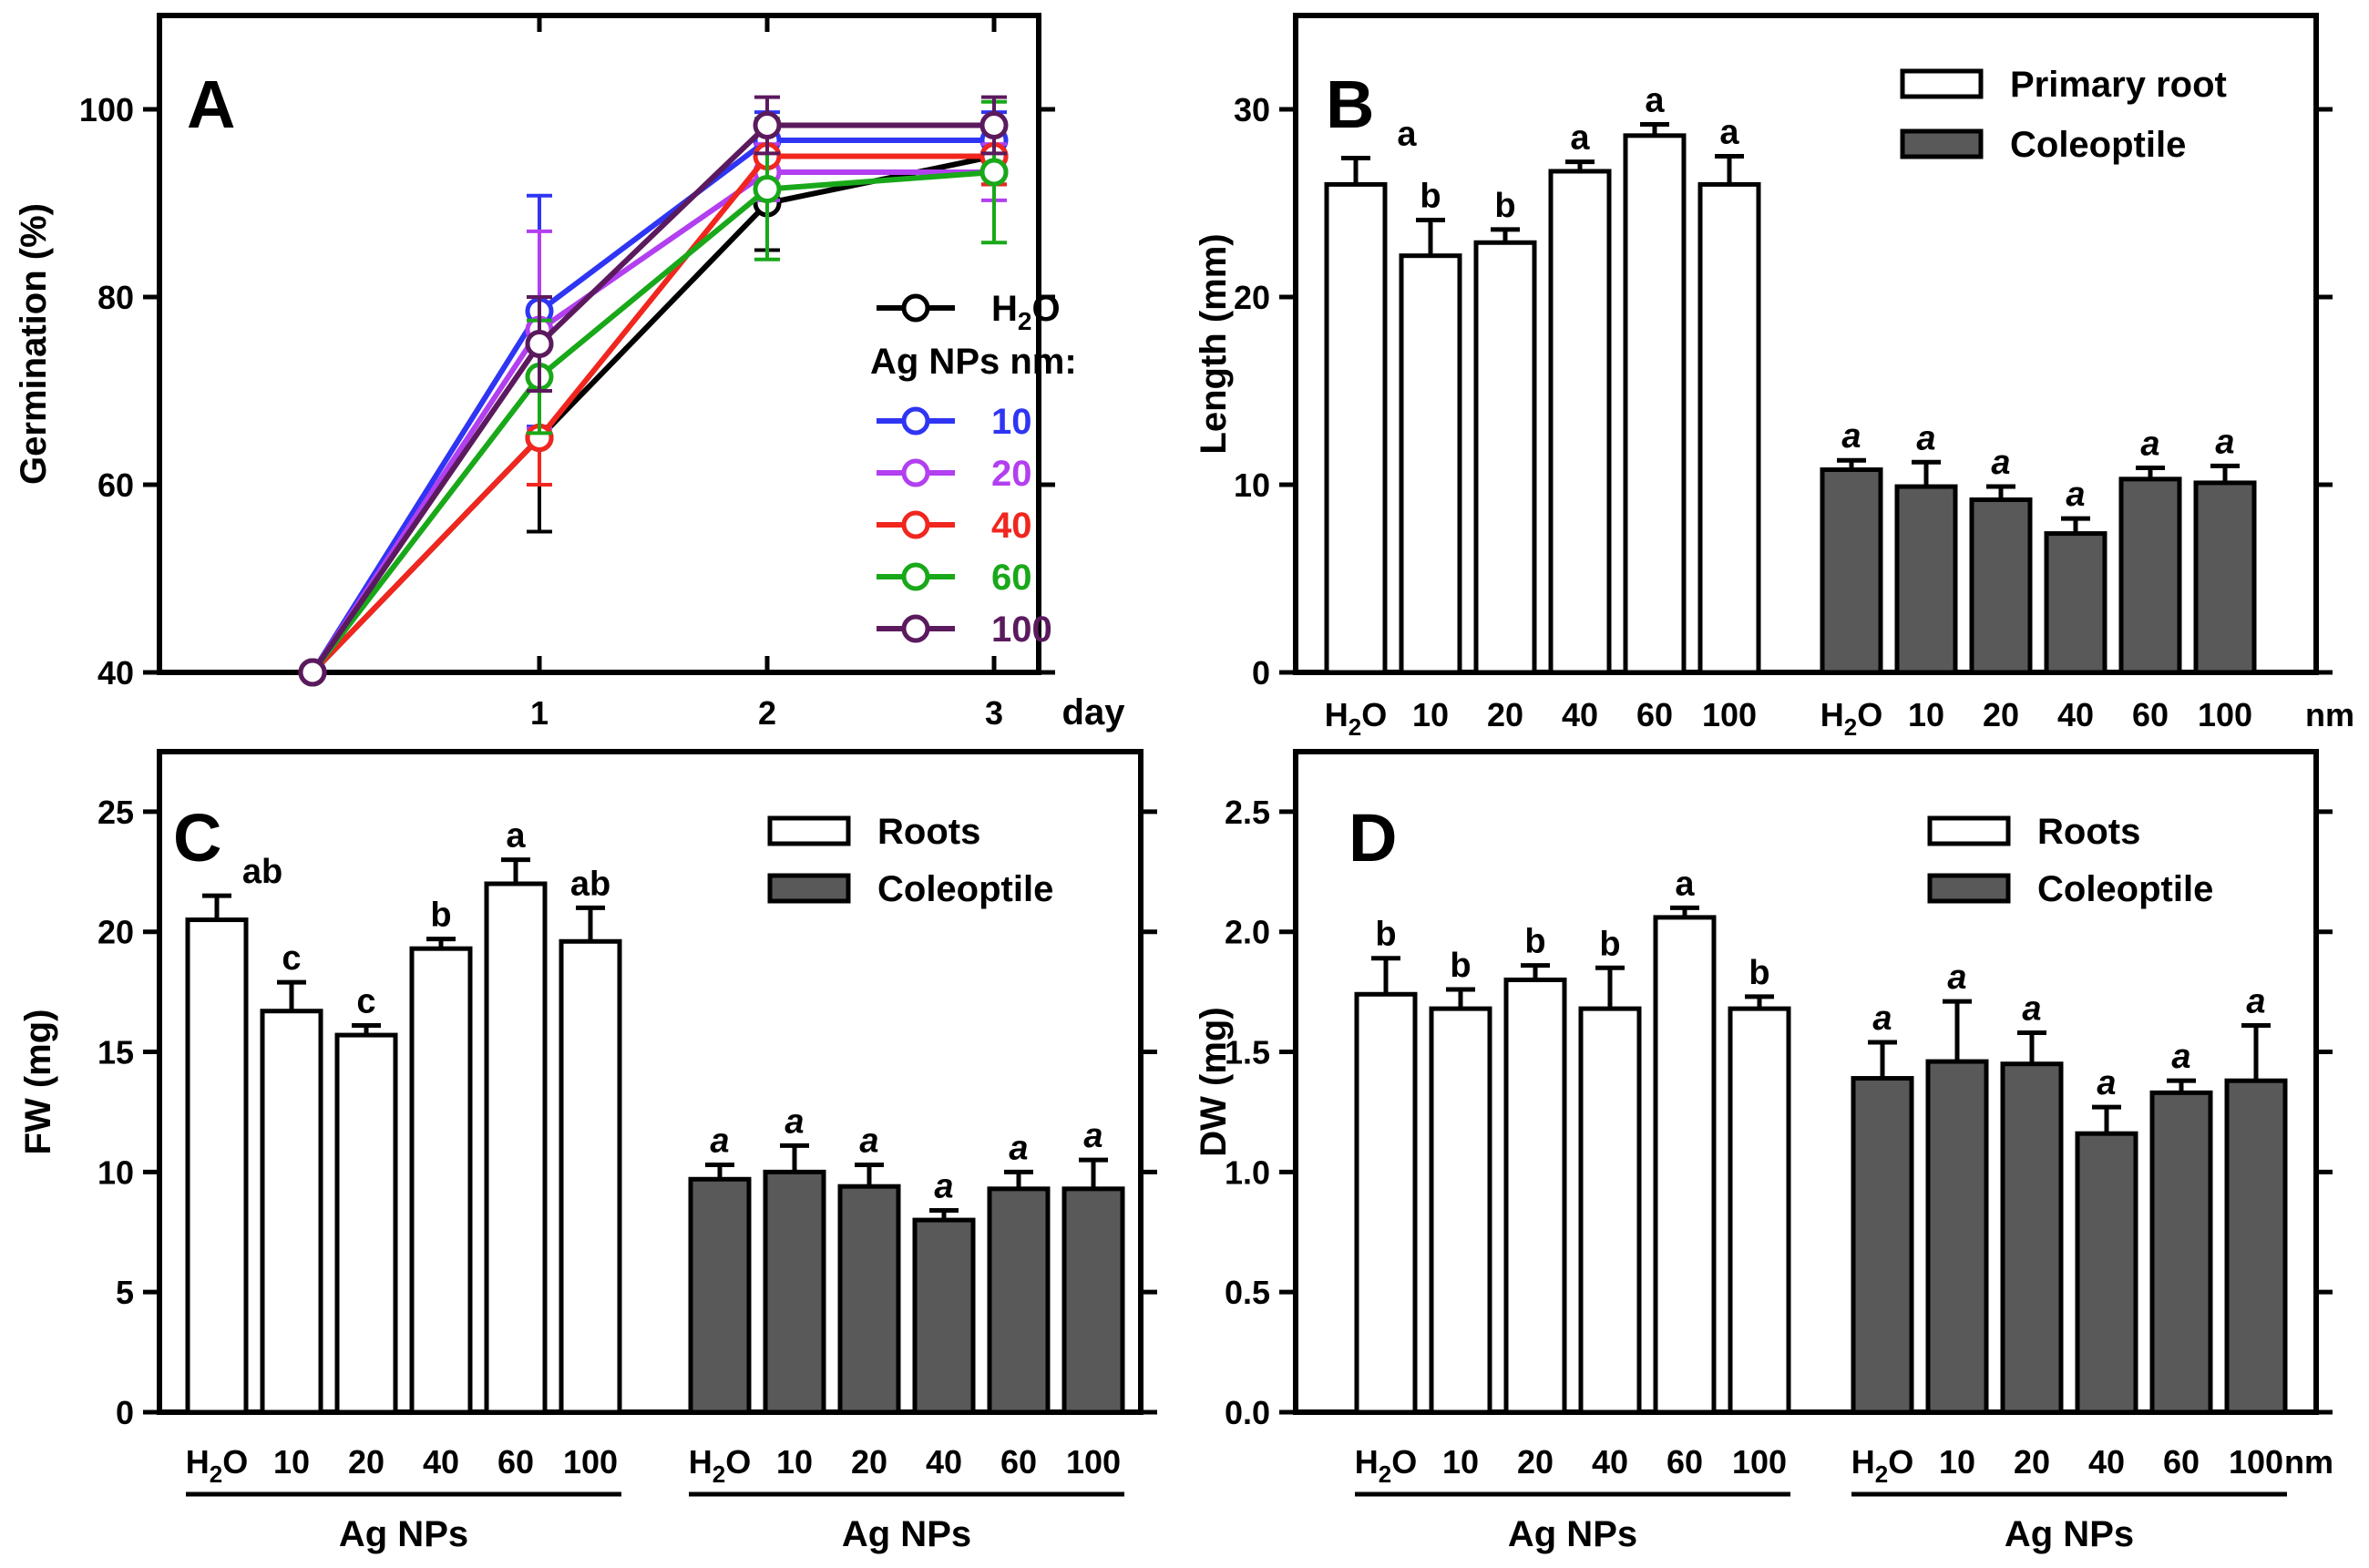 This screenshot has height=1568, width=2369. I want to click on legend-label-40: 40, so click(1011, 526).